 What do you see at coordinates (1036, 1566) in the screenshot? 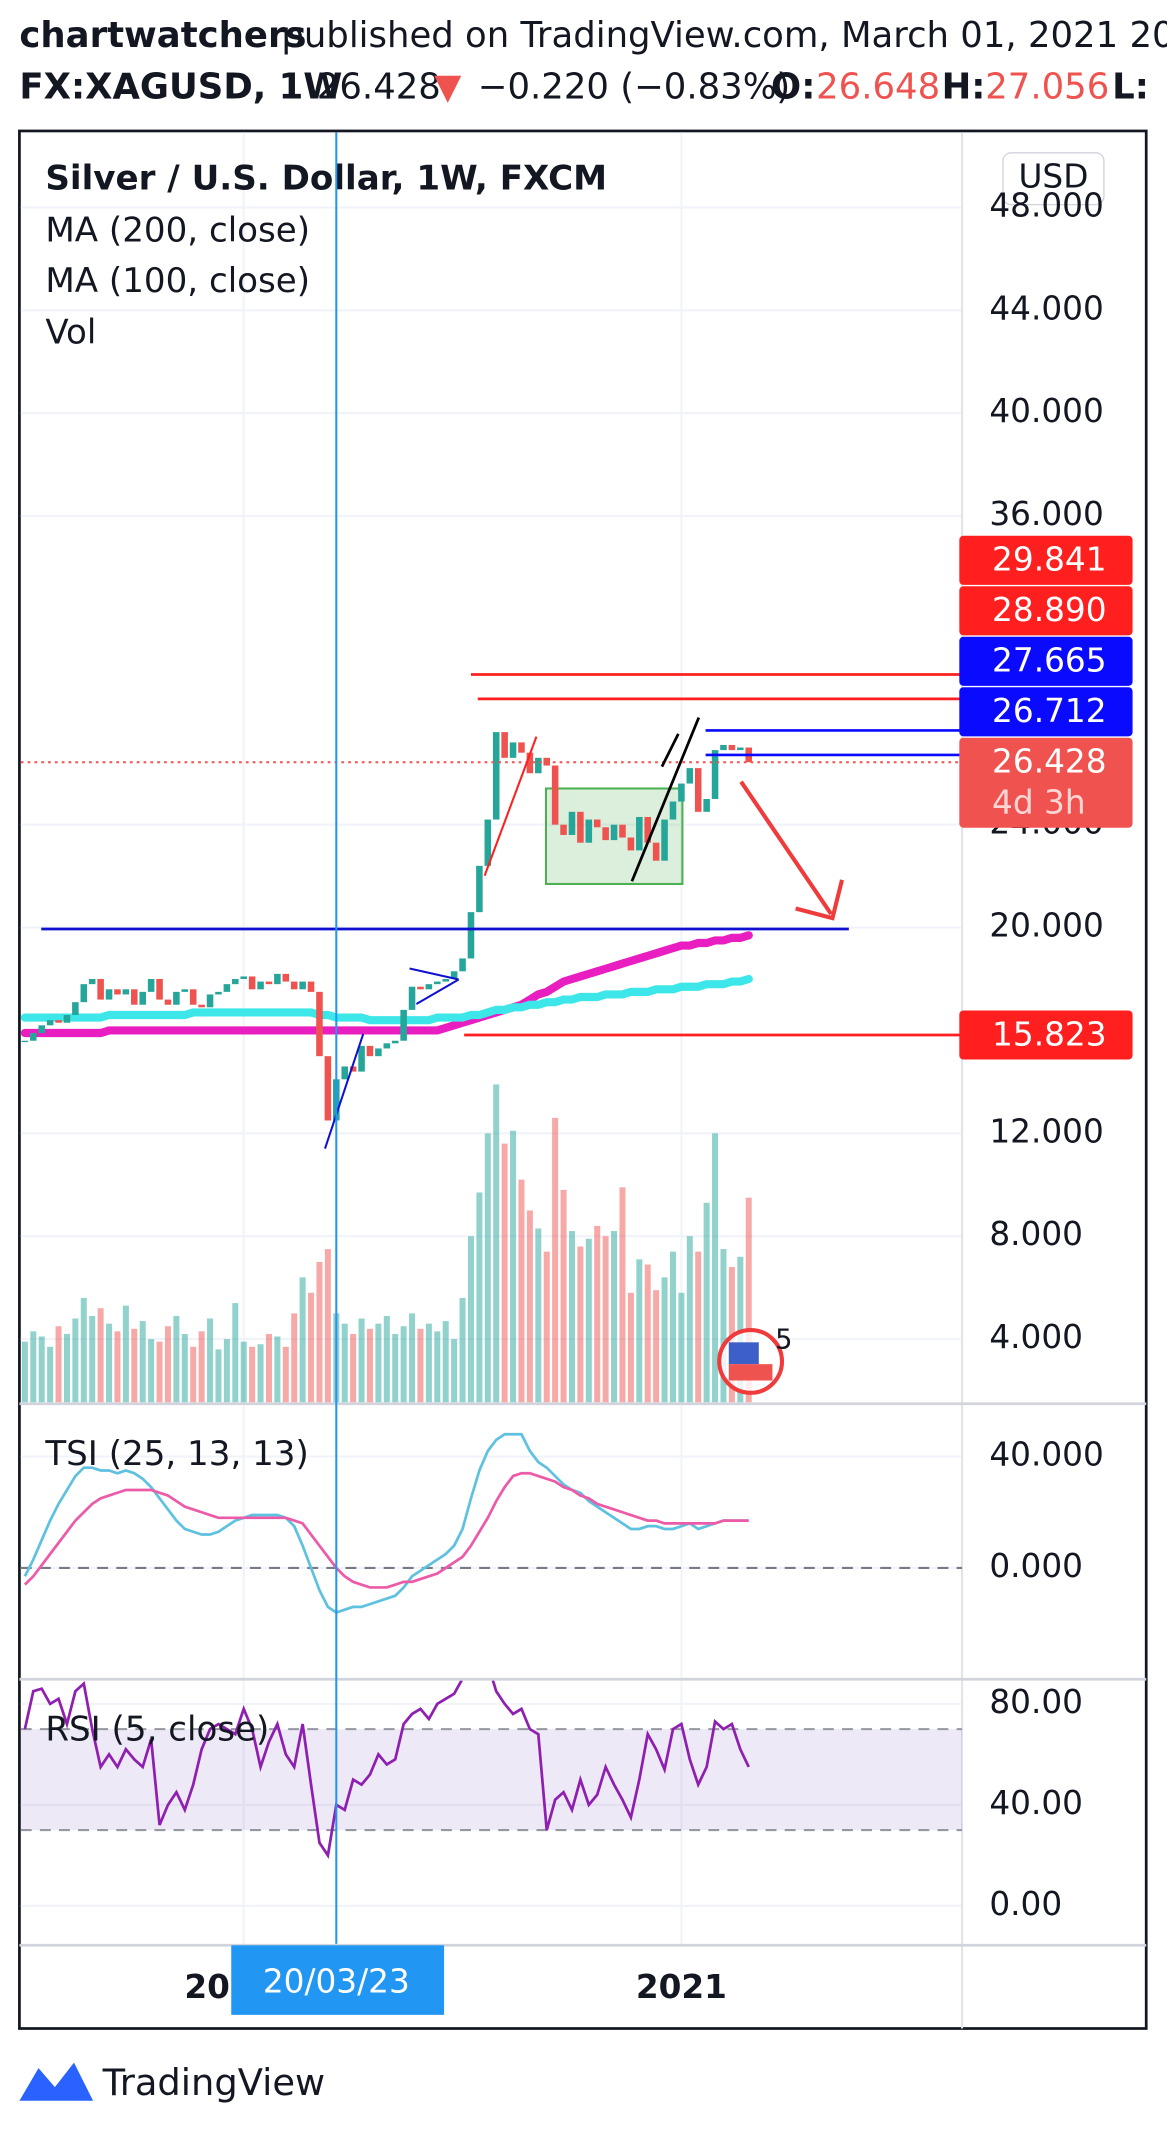
I see `y-tick-label: 0.000` at bounding box center [1036, 1566].